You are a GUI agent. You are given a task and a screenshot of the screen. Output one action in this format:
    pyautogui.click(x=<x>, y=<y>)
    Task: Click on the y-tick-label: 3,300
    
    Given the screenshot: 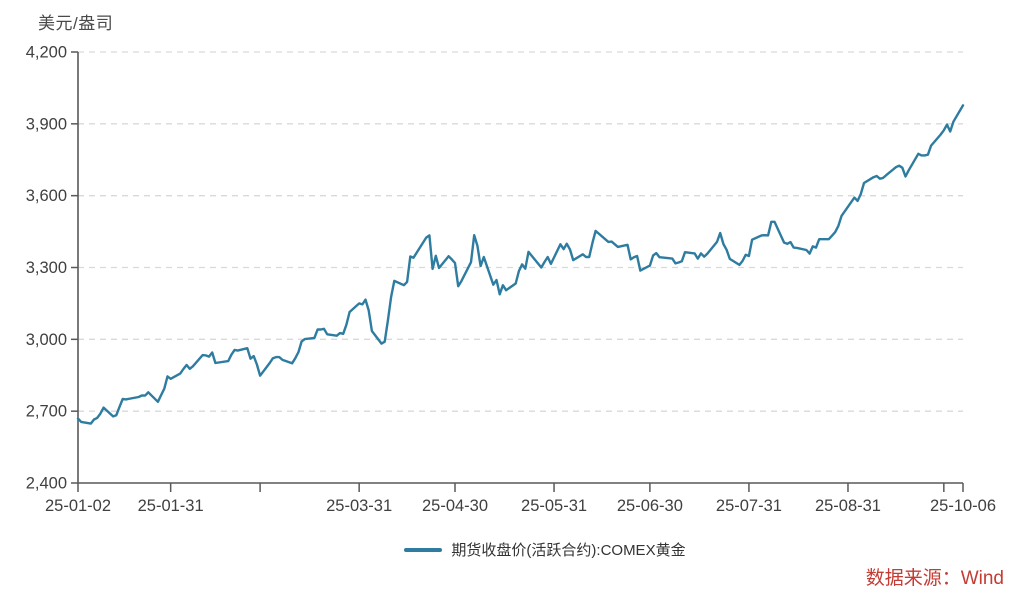 What is the action you would take?
    pyautogui.click(x=46, y=268)
    